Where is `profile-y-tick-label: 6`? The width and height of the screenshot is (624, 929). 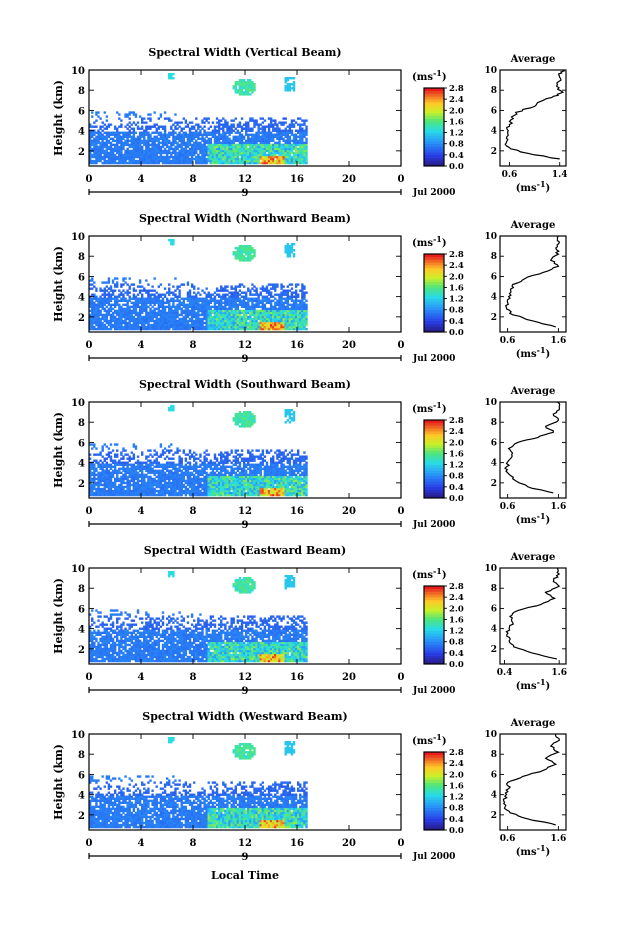
profile-y-tick-label: 6 is located at coordinates (494, 111).